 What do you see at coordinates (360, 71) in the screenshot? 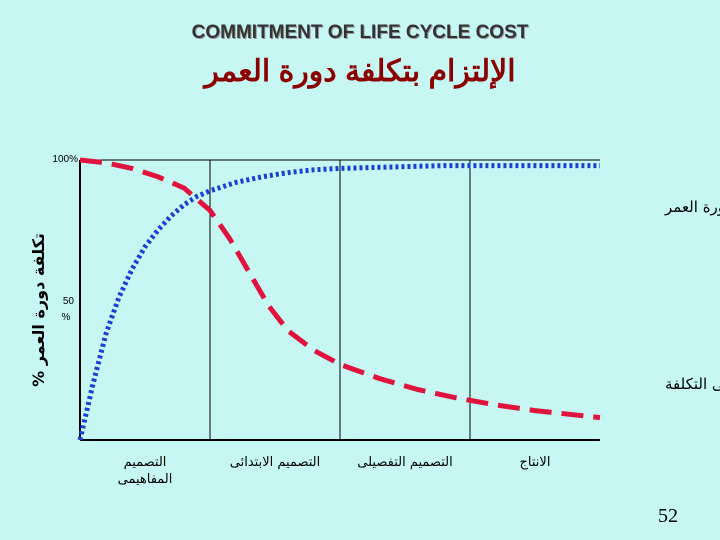
I see `chart-title-ar: الإلتزام بتكلفة دورة العمر` at bounding box center [360, 71].